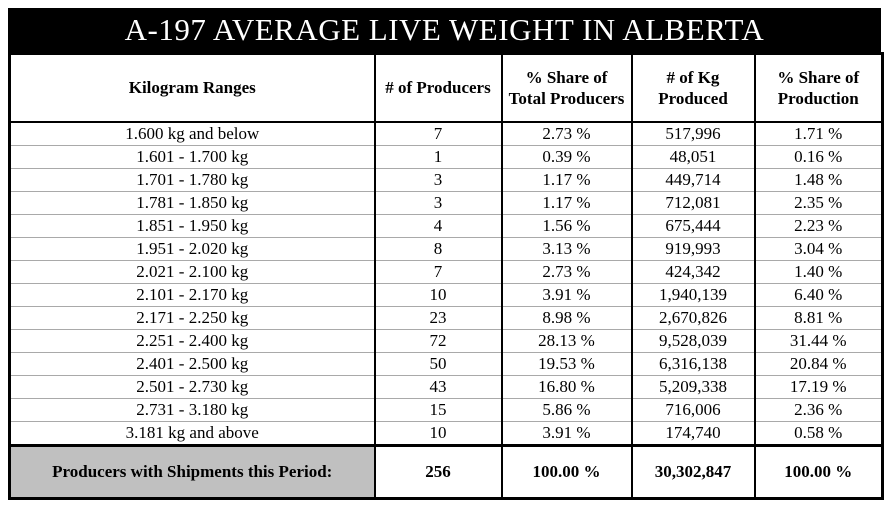 The height and width of the screenshot is (508, 889). What do you see at coordinates (818, 157) in the screenshot?
I see `cell-share-production: 0.16 %` at bounding box center [818, 157].